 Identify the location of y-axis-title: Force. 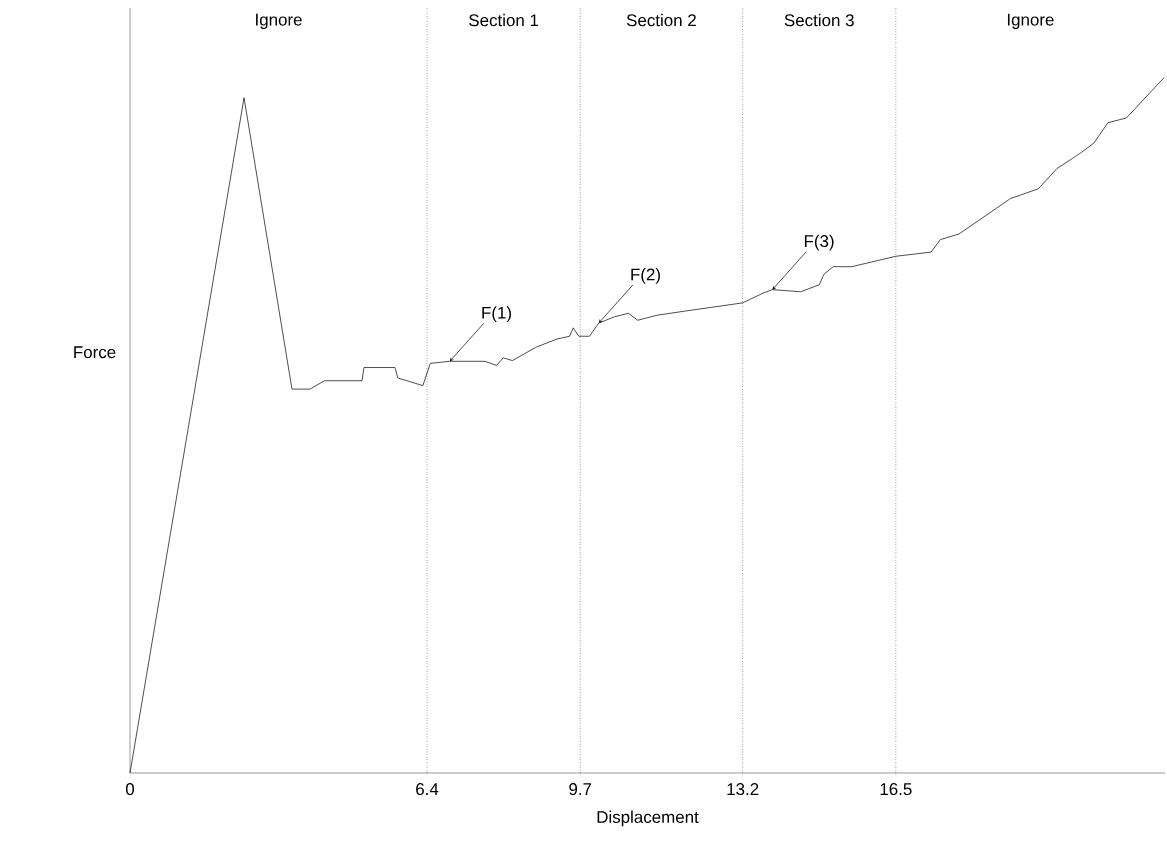
(95, 352).